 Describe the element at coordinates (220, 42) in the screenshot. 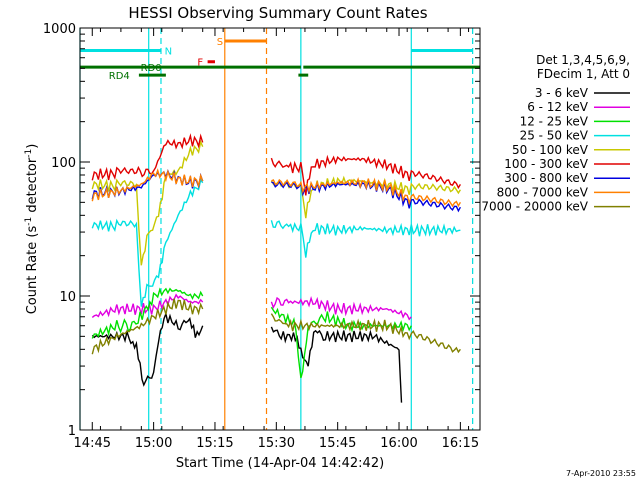

I see `flag-label: S` at that location.